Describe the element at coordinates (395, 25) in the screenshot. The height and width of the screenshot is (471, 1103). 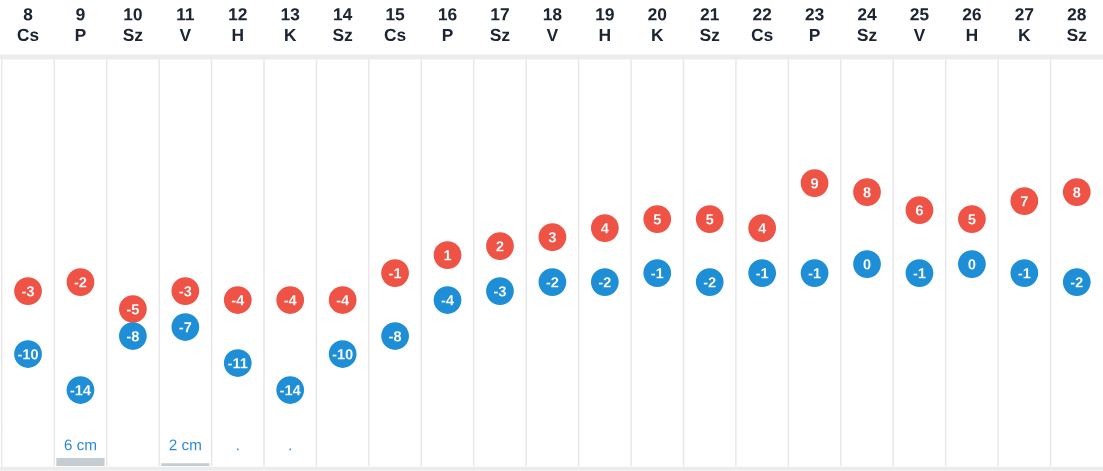
I see `x-tick-label: 15 Cs` at that location.